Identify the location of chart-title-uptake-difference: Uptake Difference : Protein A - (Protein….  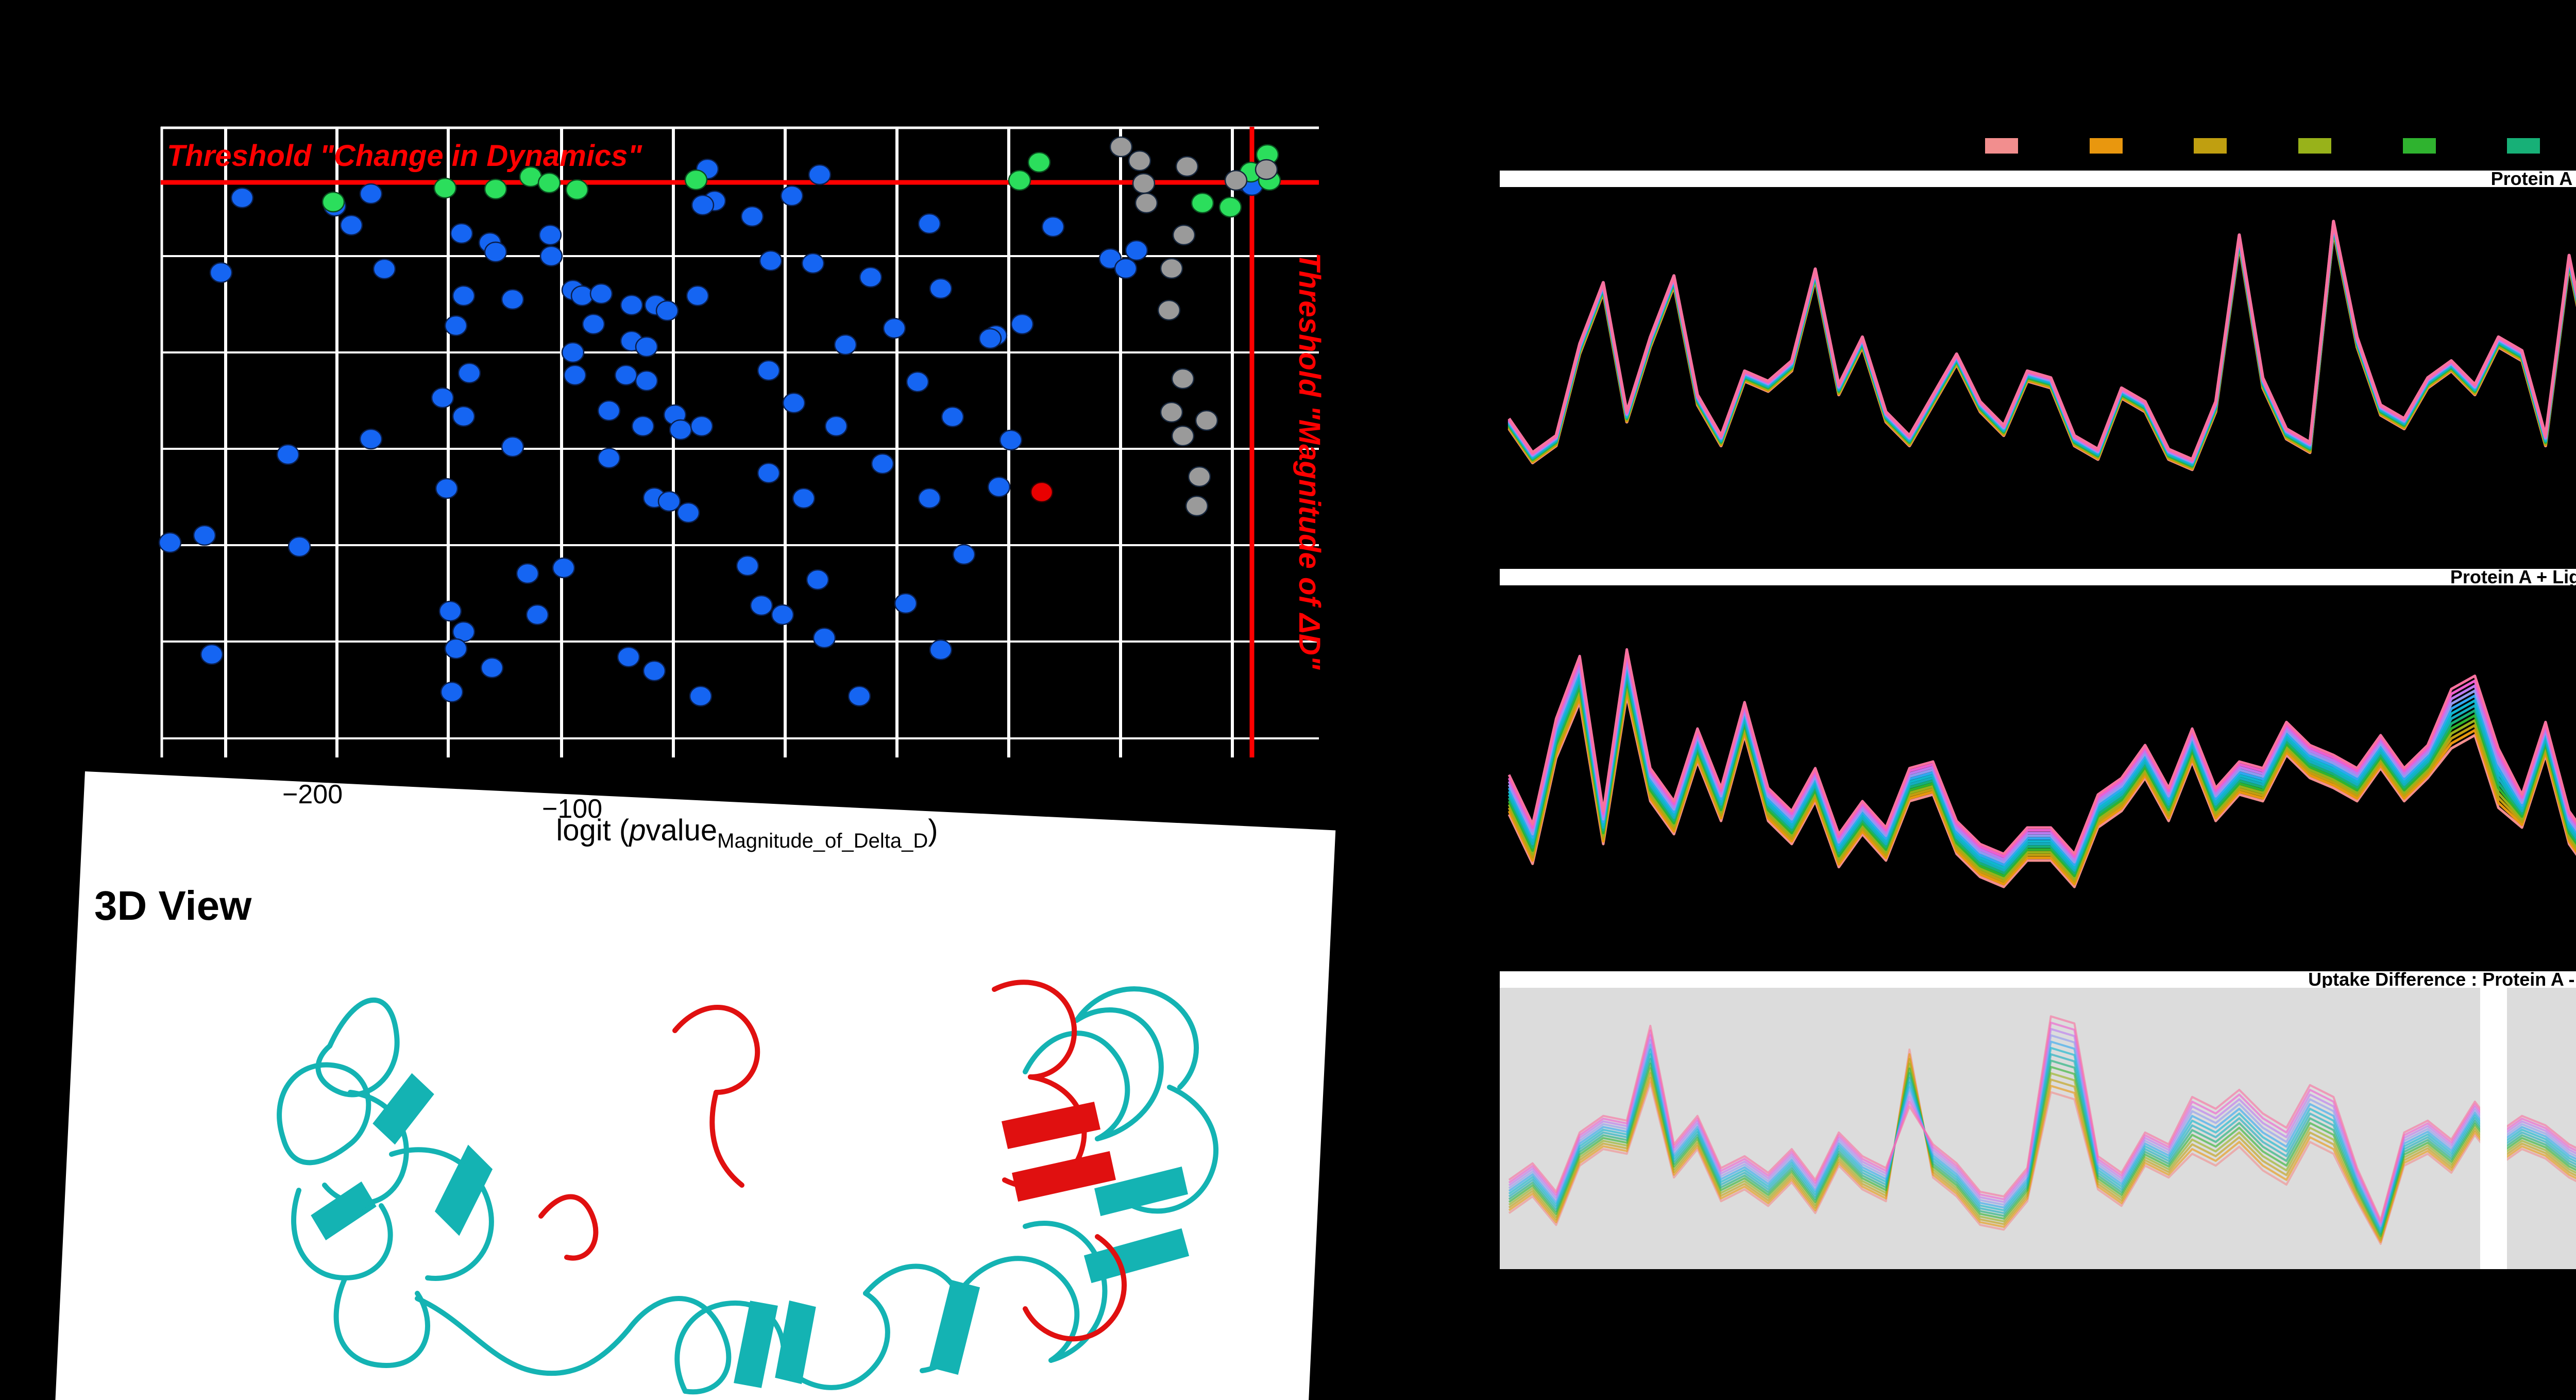
(2038, 979).